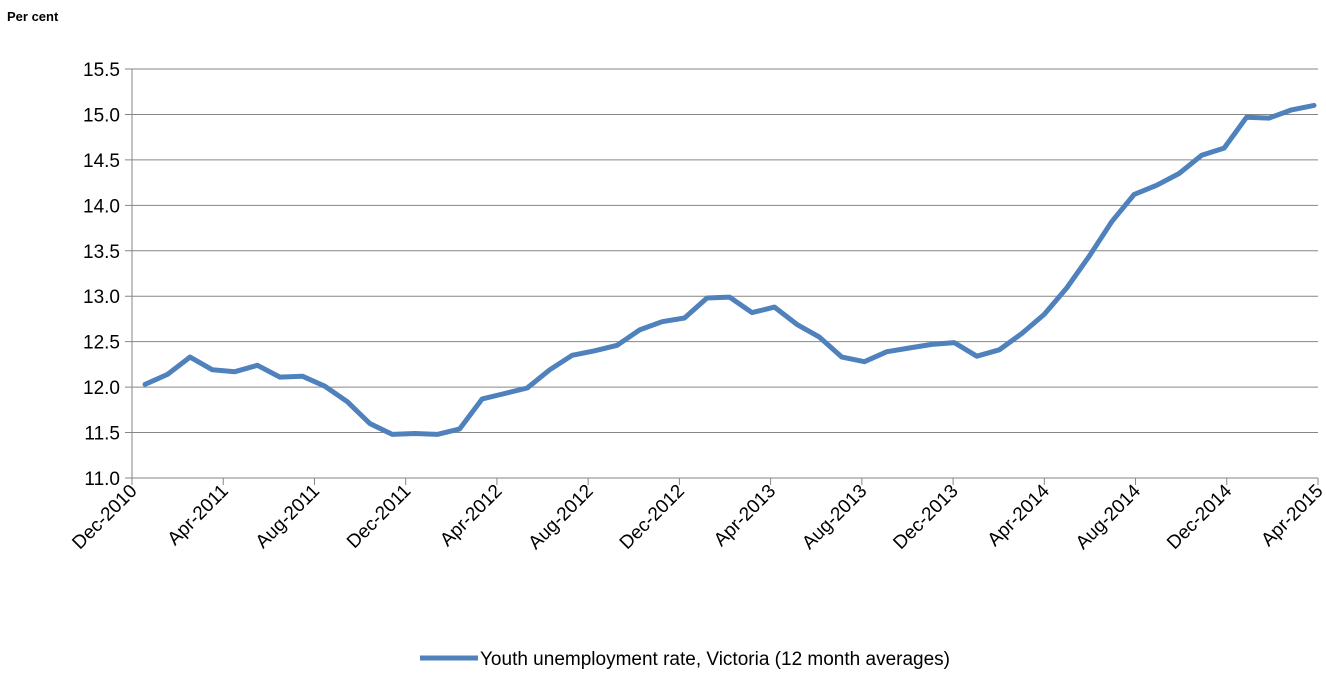 Image resolution: width=1326 pixels, height=695 pixels. Describe the element at coordinates (1199, 516) in the screenshot. I see `x-tick-label: Dec-2014` at that location.